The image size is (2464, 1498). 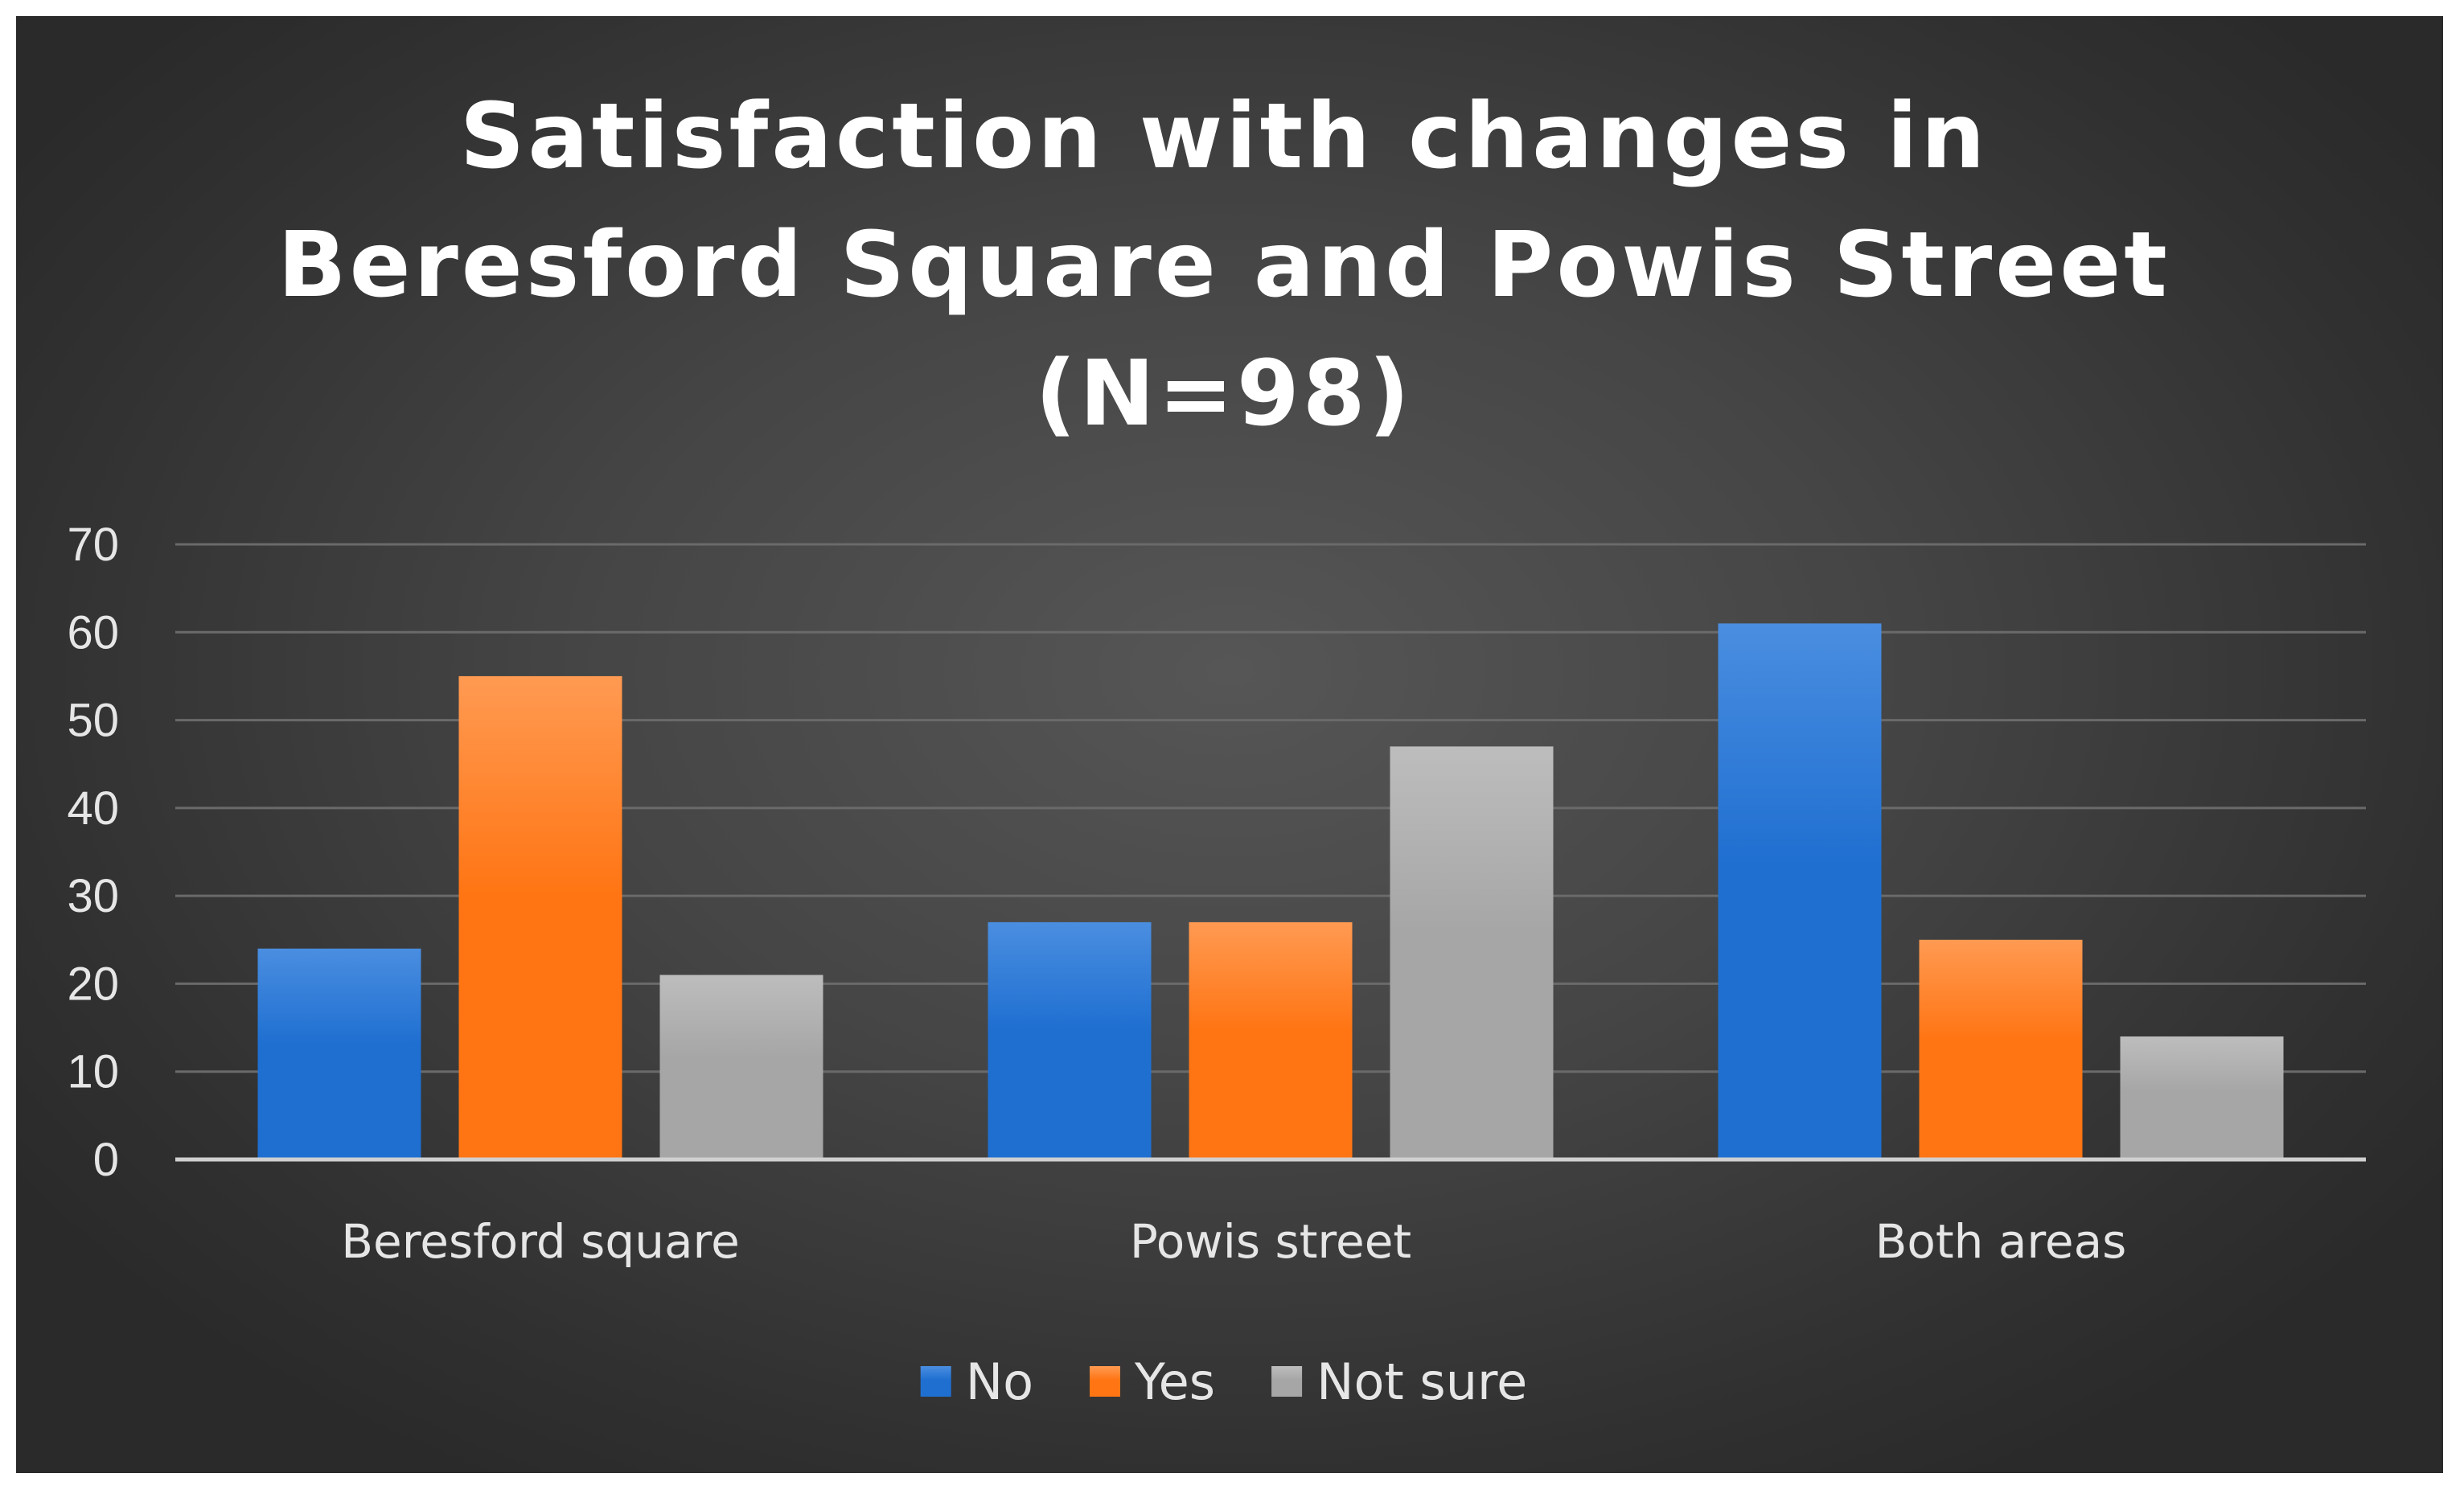 I want to click on y-tick-label: 60, so click(x=93, y=633).